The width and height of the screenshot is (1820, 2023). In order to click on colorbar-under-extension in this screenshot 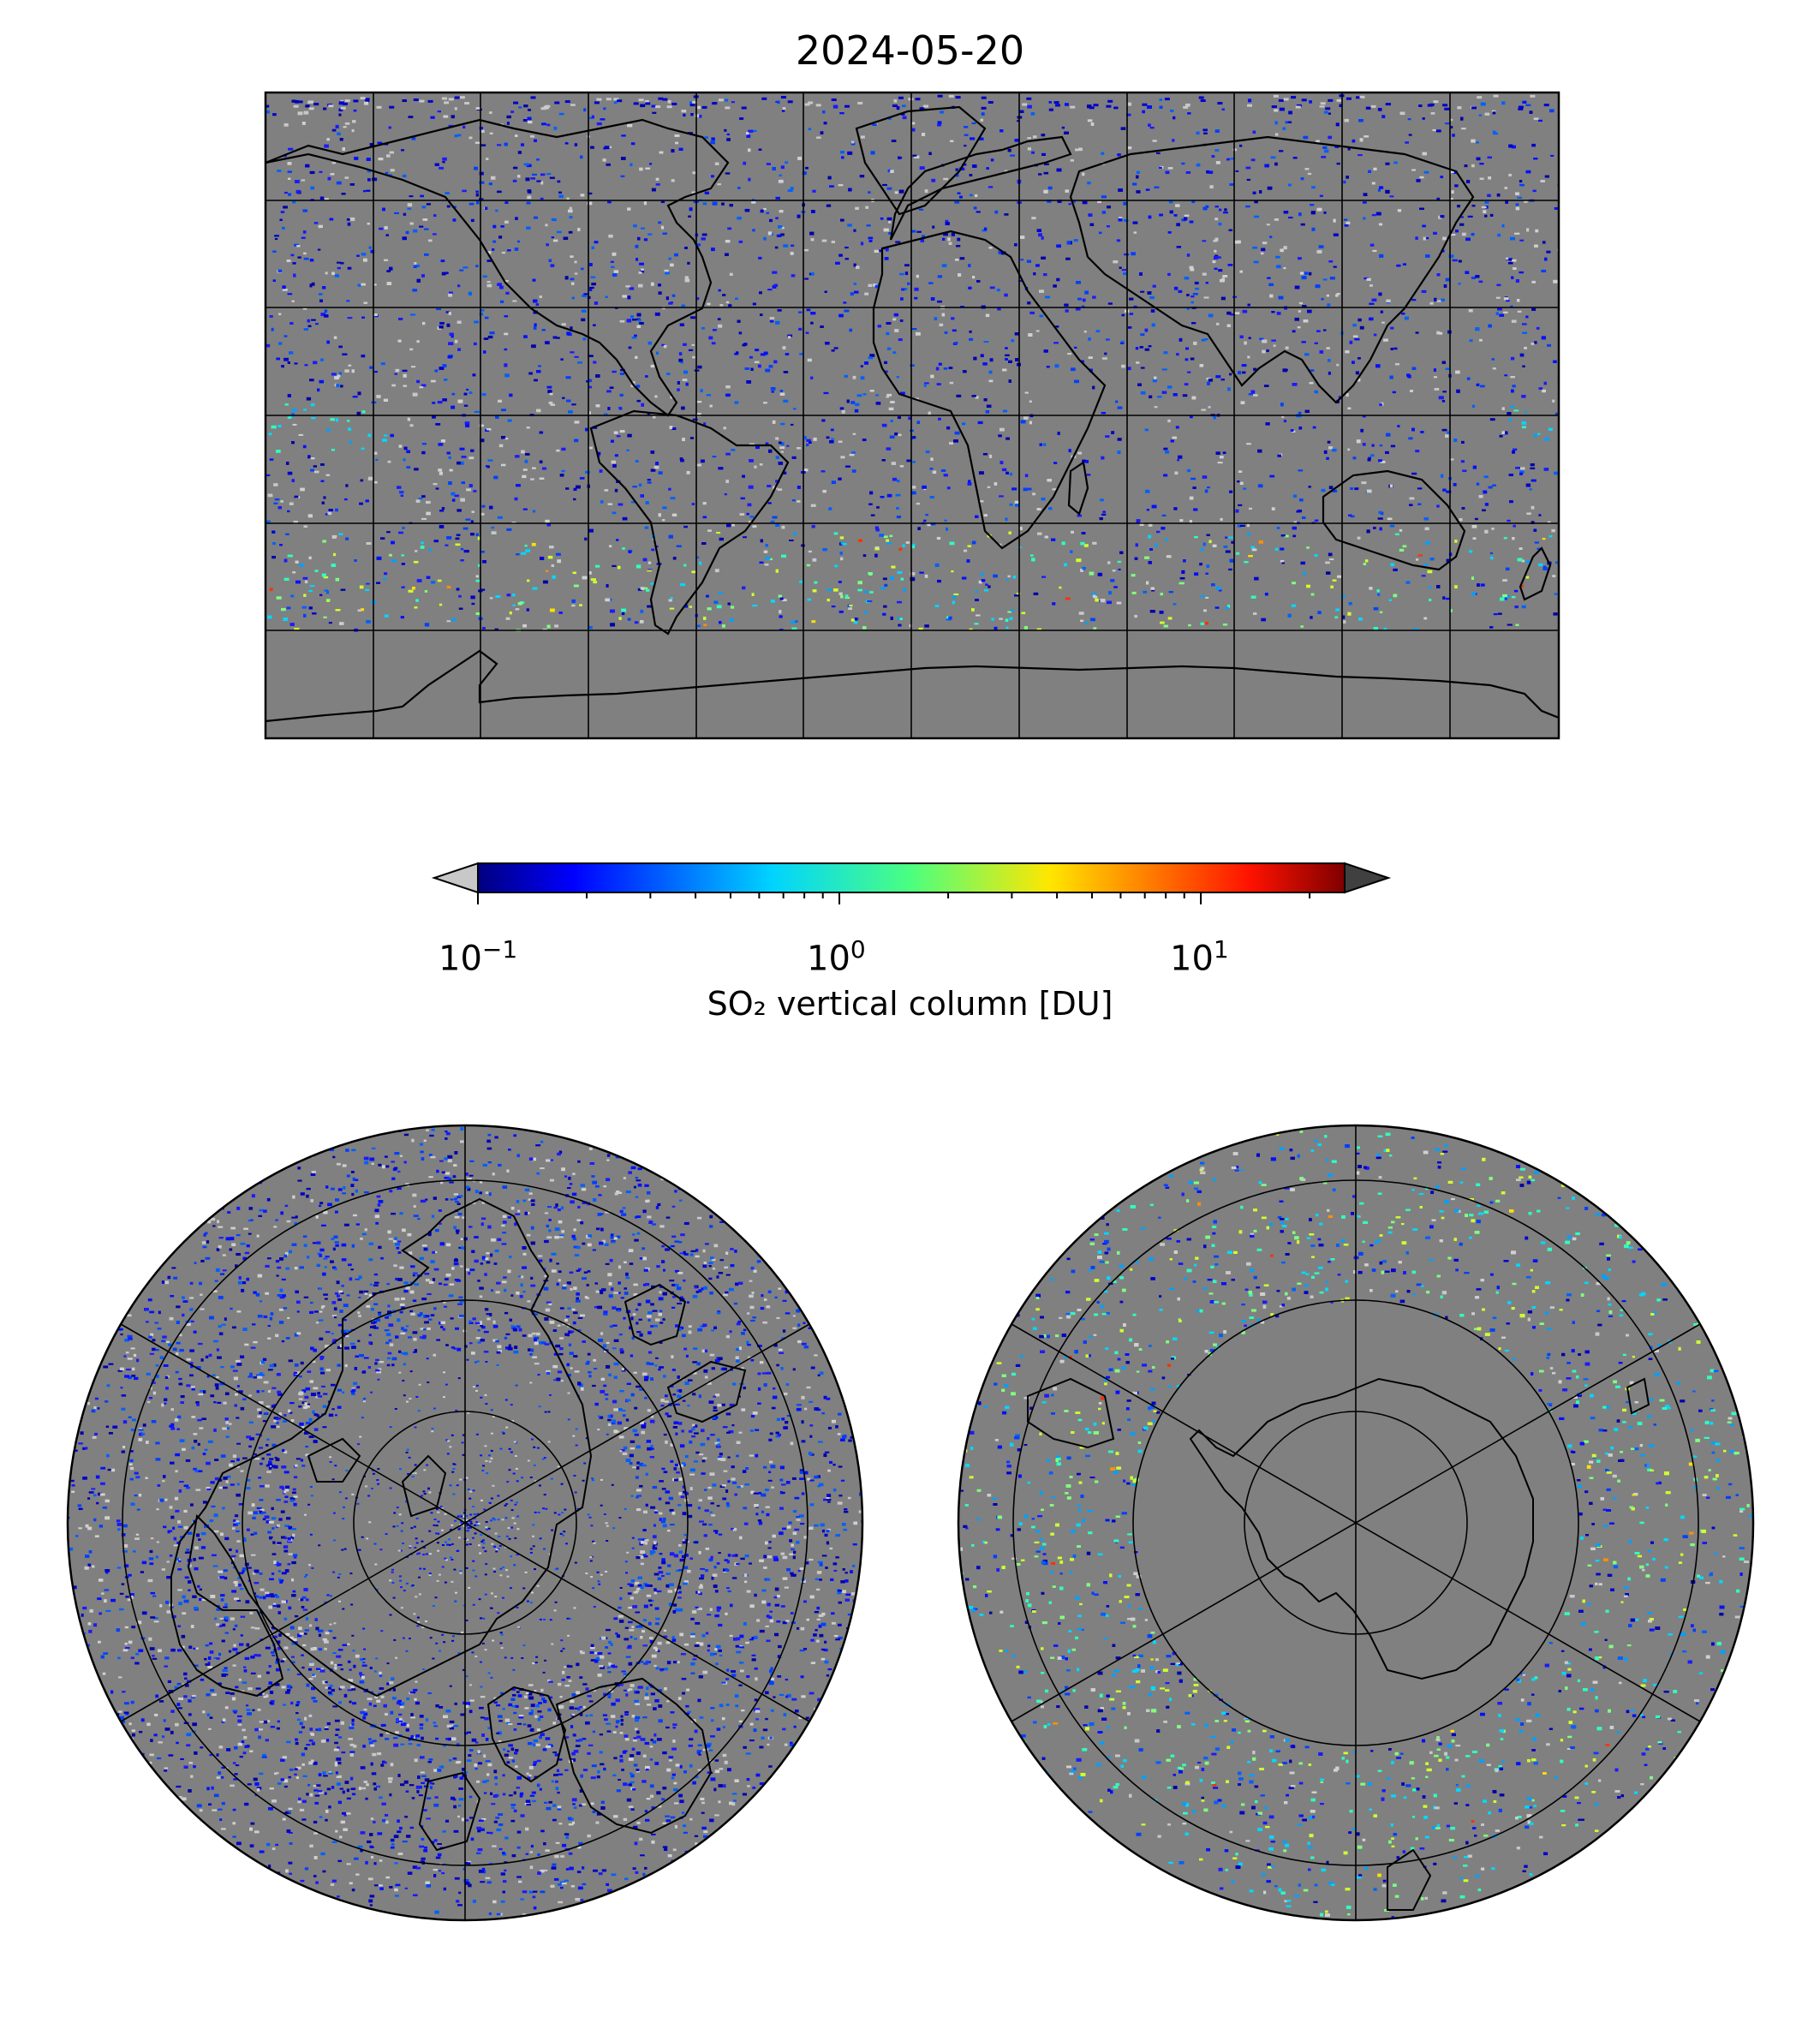, I will do `click(455, 878)`.